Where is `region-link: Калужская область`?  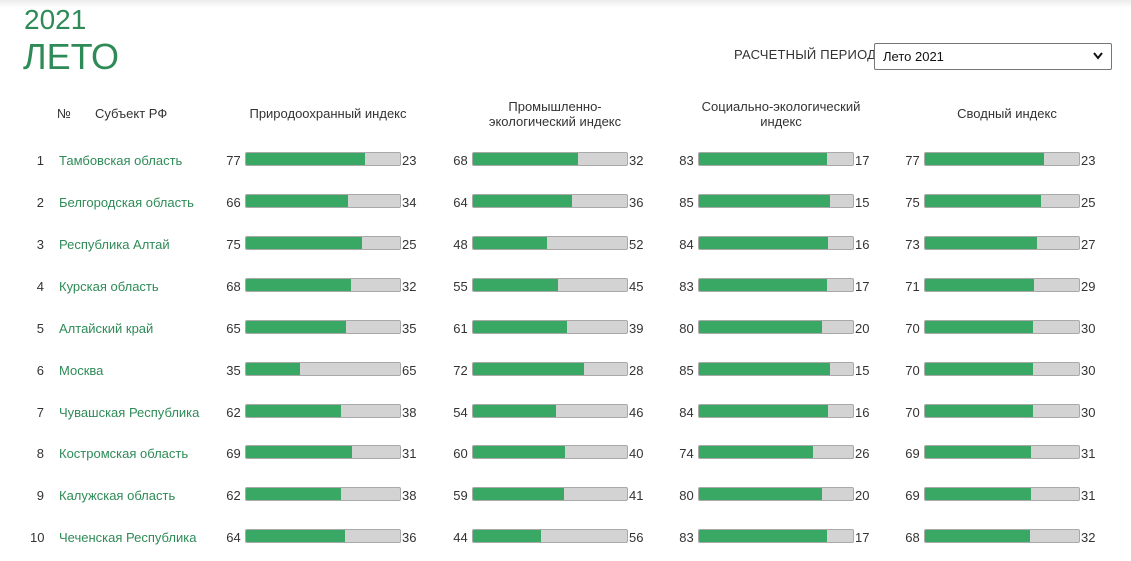
region-link: Калужская область is located at coordinates (117, 495).